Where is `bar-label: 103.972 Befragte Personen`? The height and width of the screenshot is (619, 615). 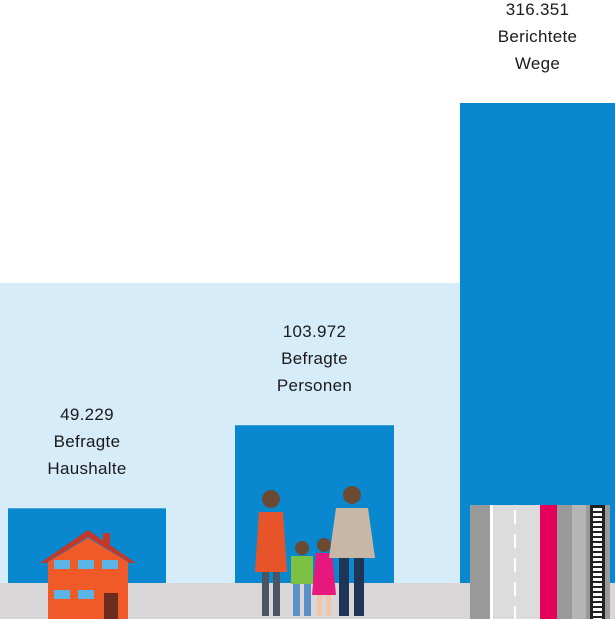 bar-label: 103.972 Befragte Personen is located at coordinates (314, 358).